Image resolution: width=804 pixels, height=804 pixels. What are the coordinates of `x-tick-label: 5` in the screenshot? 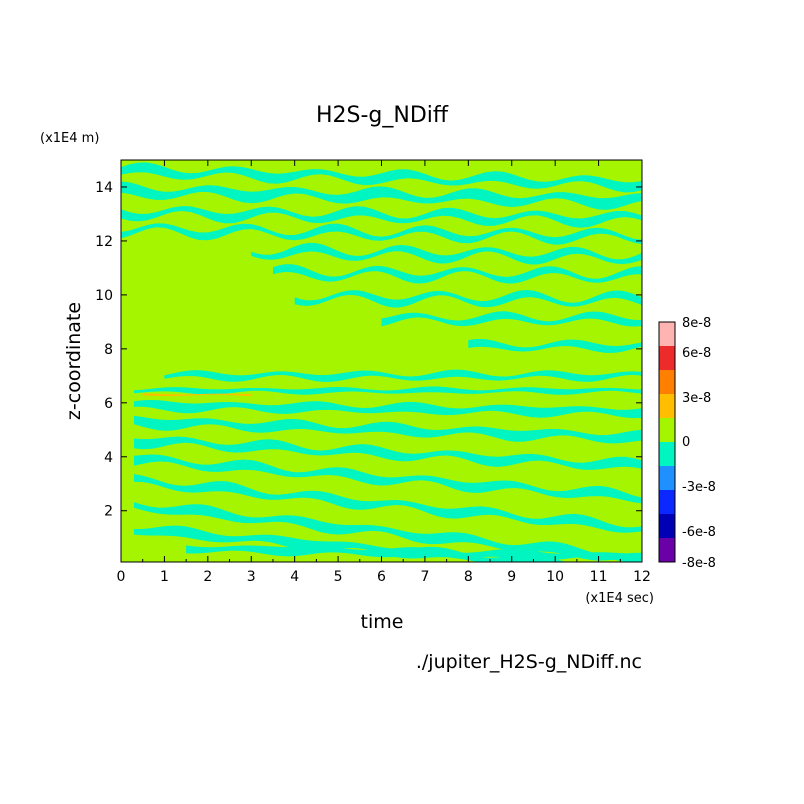 It's located at (338, 577).